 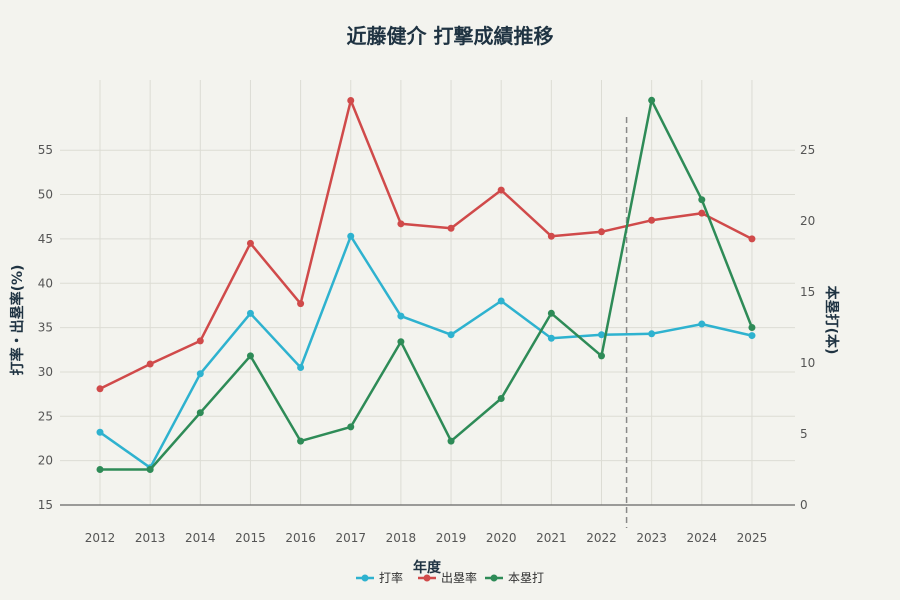 I want to click on chart-title: 近藤健介 打撃成績推移, so click(x=450, y=36).